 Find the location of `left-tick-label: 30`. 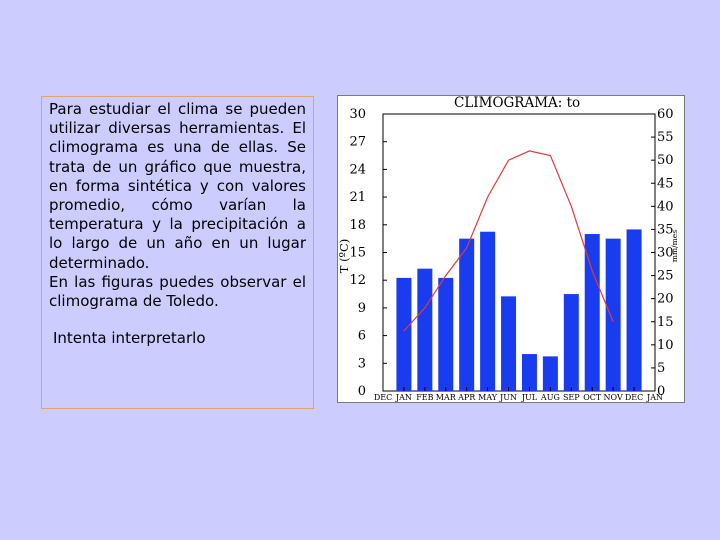

left-tick-label: 30 is located at coordinates (357, 114).